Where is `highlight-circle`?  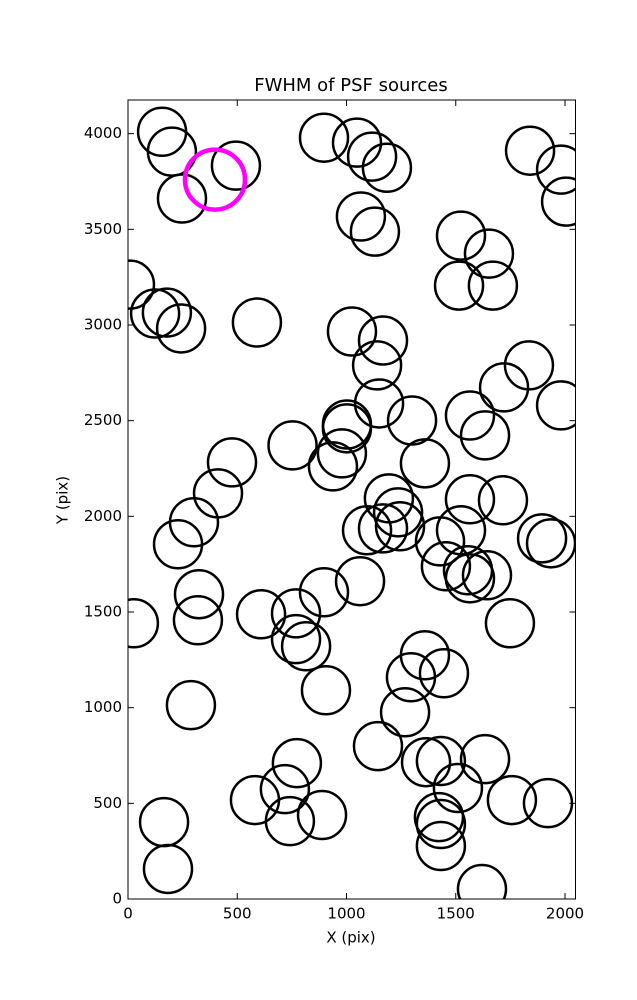
highlight-circle is located at coordinates (215, 179).